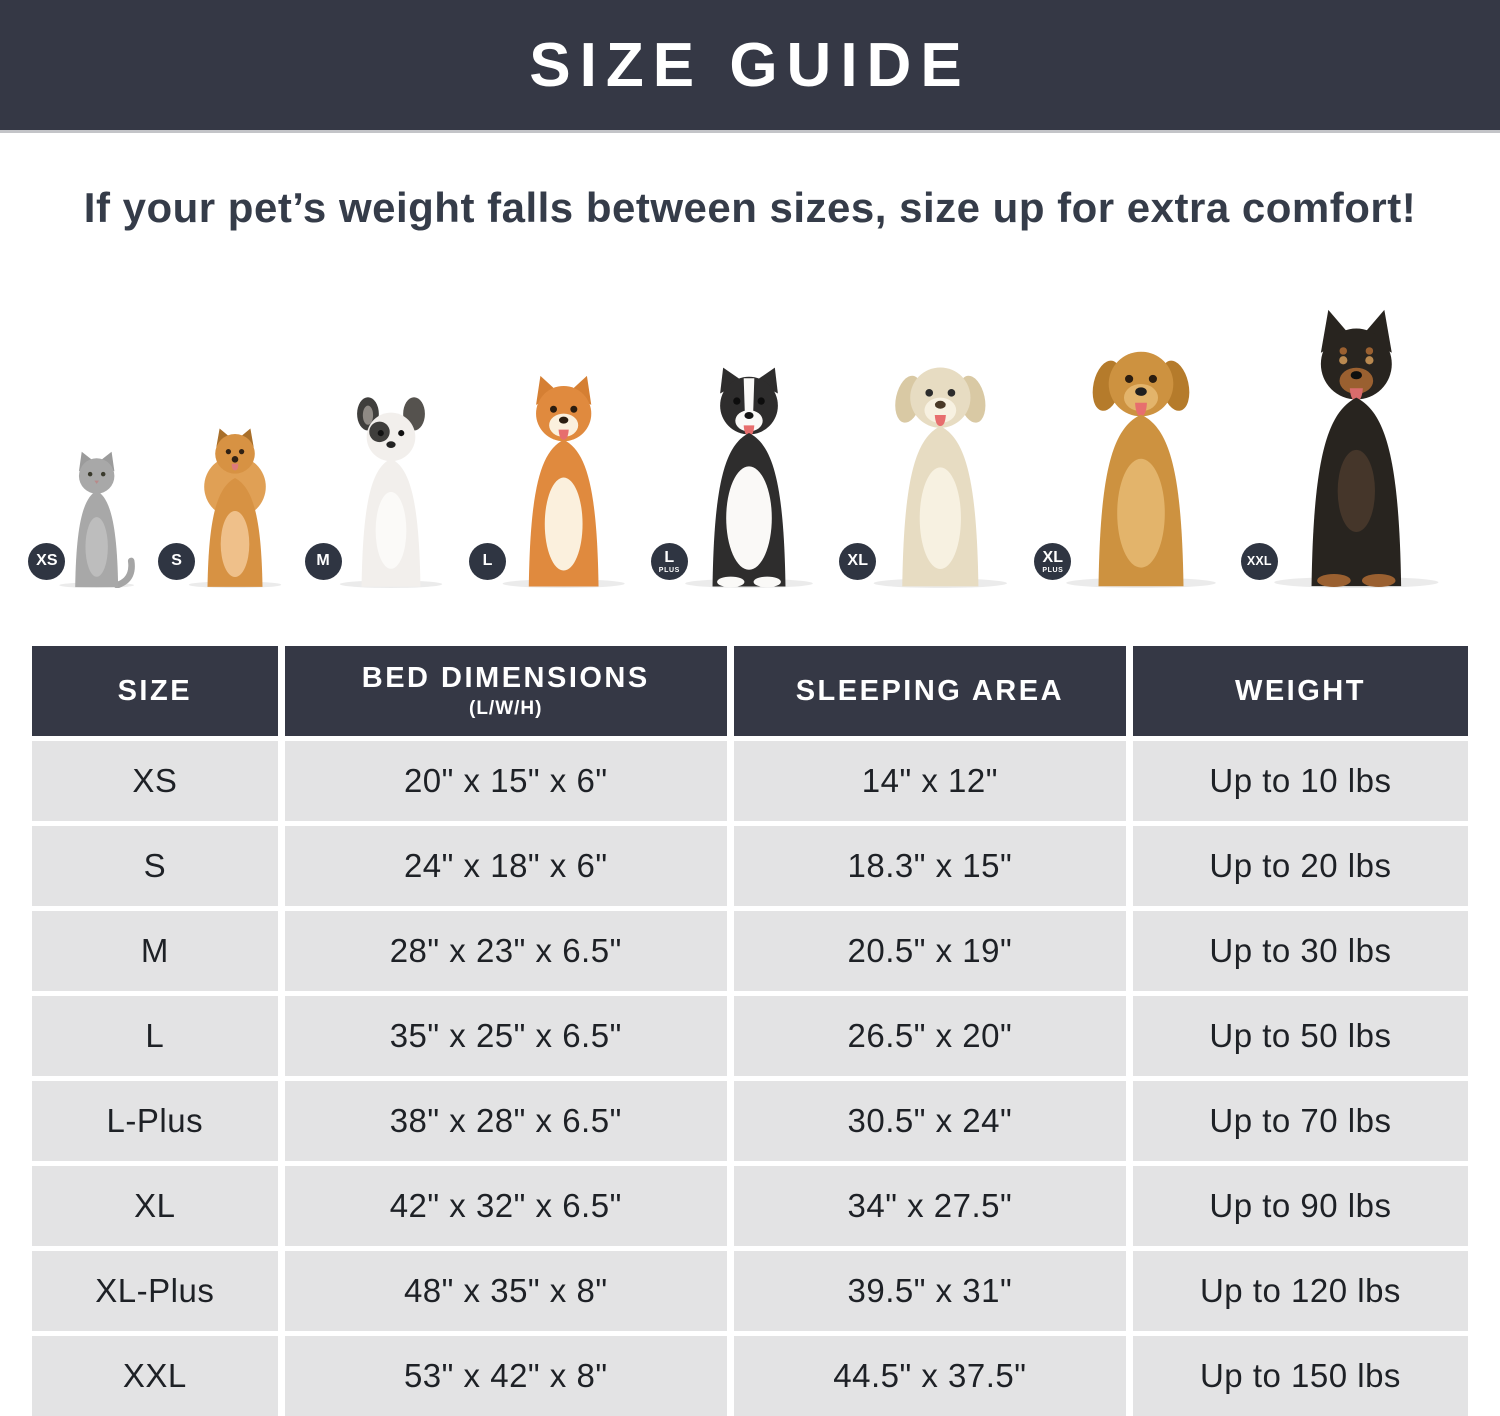  Describe the element at coordinates (929, 1206) in the screenshot. I see `cell-sleeping-area: 34" x 27.5"` at that location.